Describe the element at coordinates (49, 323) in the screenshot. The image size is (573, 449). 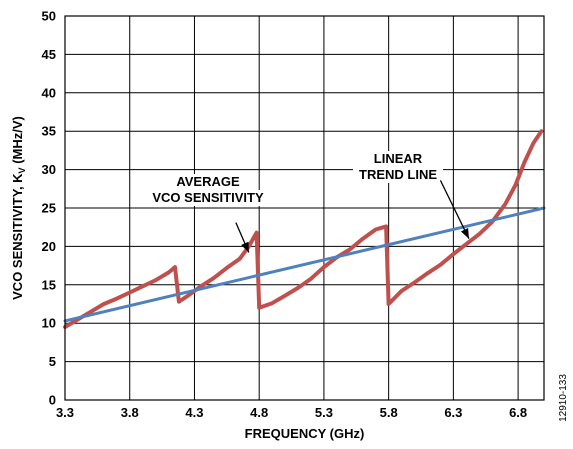
I see `y-tick-label: 10` at that location.